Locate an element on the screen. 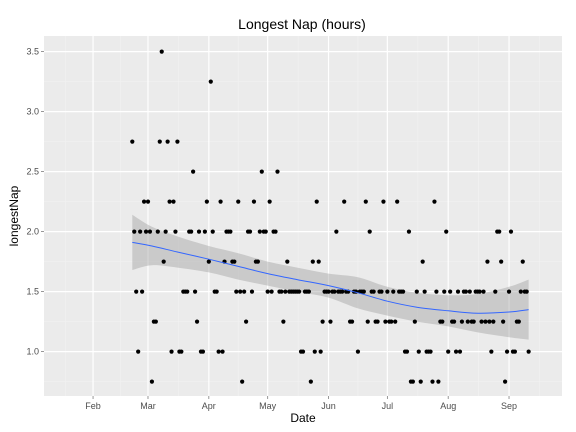 Image resolution: width=576 pixels, height=432 pixels. y-tick-label: 3.5 is located at coordinates (32, 52).